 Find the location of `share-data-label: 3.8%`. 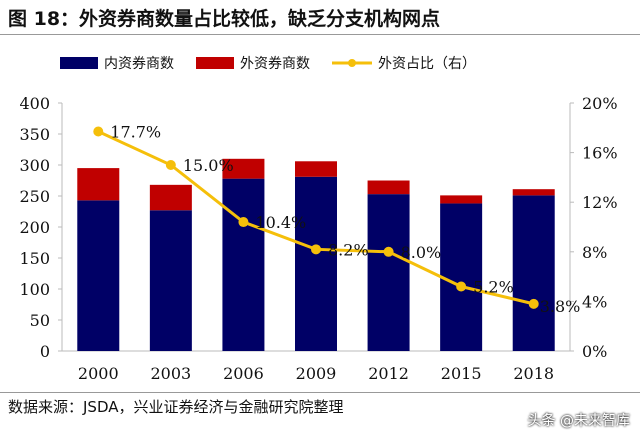

share-data-label: 3.8% is located at coordinates (560, 306).